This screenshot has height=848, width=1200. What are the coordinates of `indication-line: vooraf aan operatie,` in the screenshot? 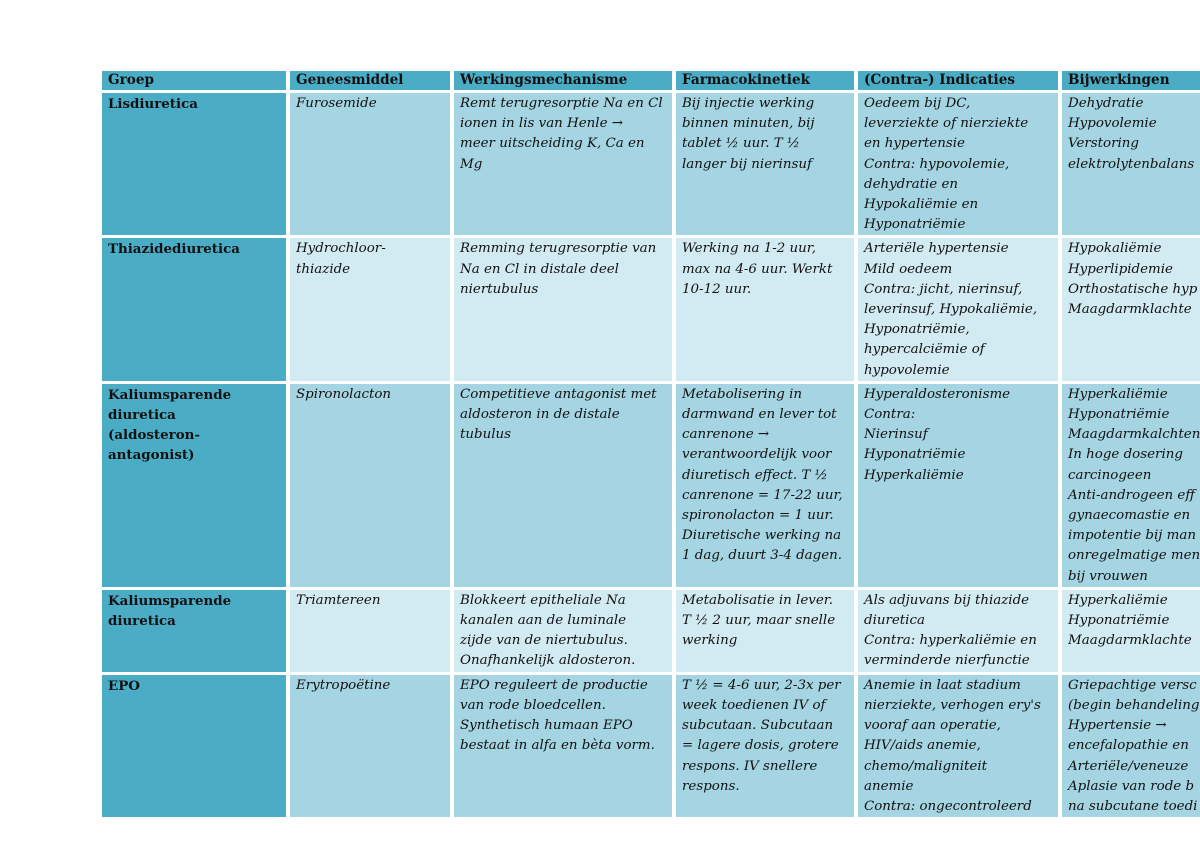 It's located at (932, 726).